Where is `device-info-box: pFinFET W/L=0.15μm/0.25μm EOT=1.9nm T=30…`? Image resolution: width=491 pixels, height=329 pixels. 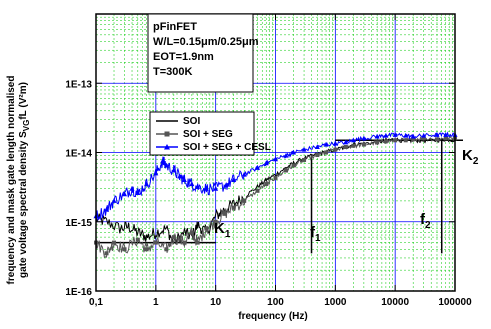 device-info-box: pFinFET W/L=0.15μm/0.25μm EOT=1.9nm T=30… is located at coordinates (203, 53).